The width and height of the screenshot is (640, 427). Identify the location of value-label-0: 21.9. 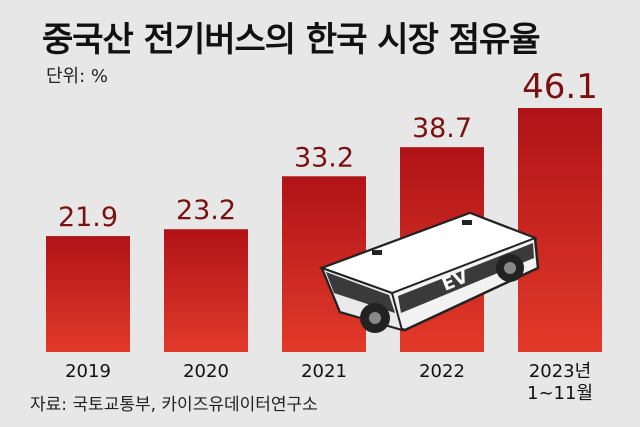
(88, 217).